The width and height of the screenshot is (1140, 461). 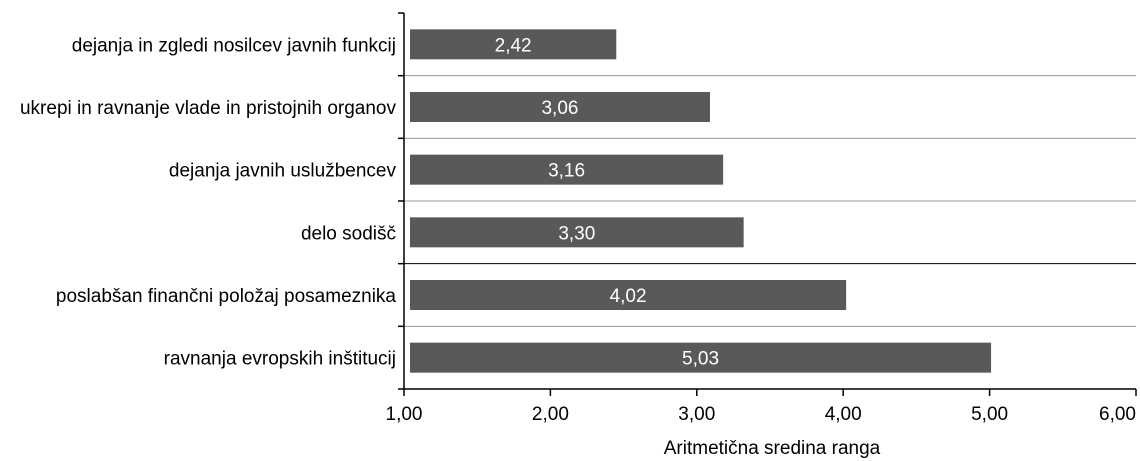 I want to click on bar-value-label: 5,03, so click(x=700, y=359).